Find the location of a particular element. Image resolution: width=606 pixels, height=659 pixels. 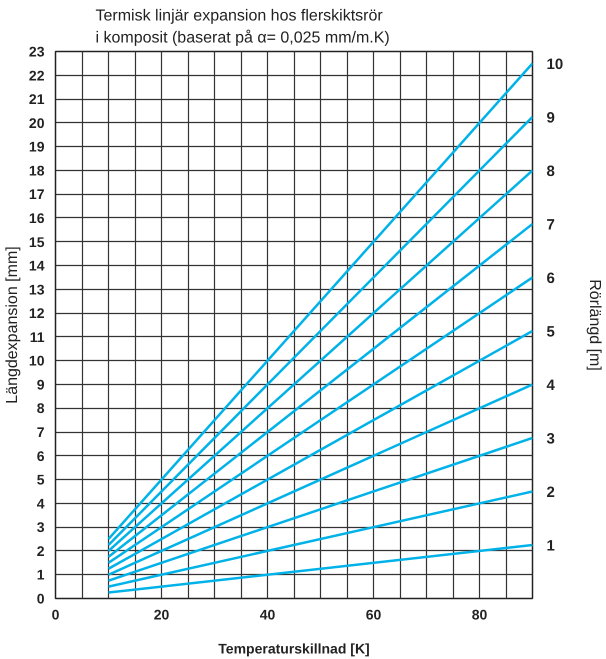

series-label: 4 is located at coordinates (551, 385).